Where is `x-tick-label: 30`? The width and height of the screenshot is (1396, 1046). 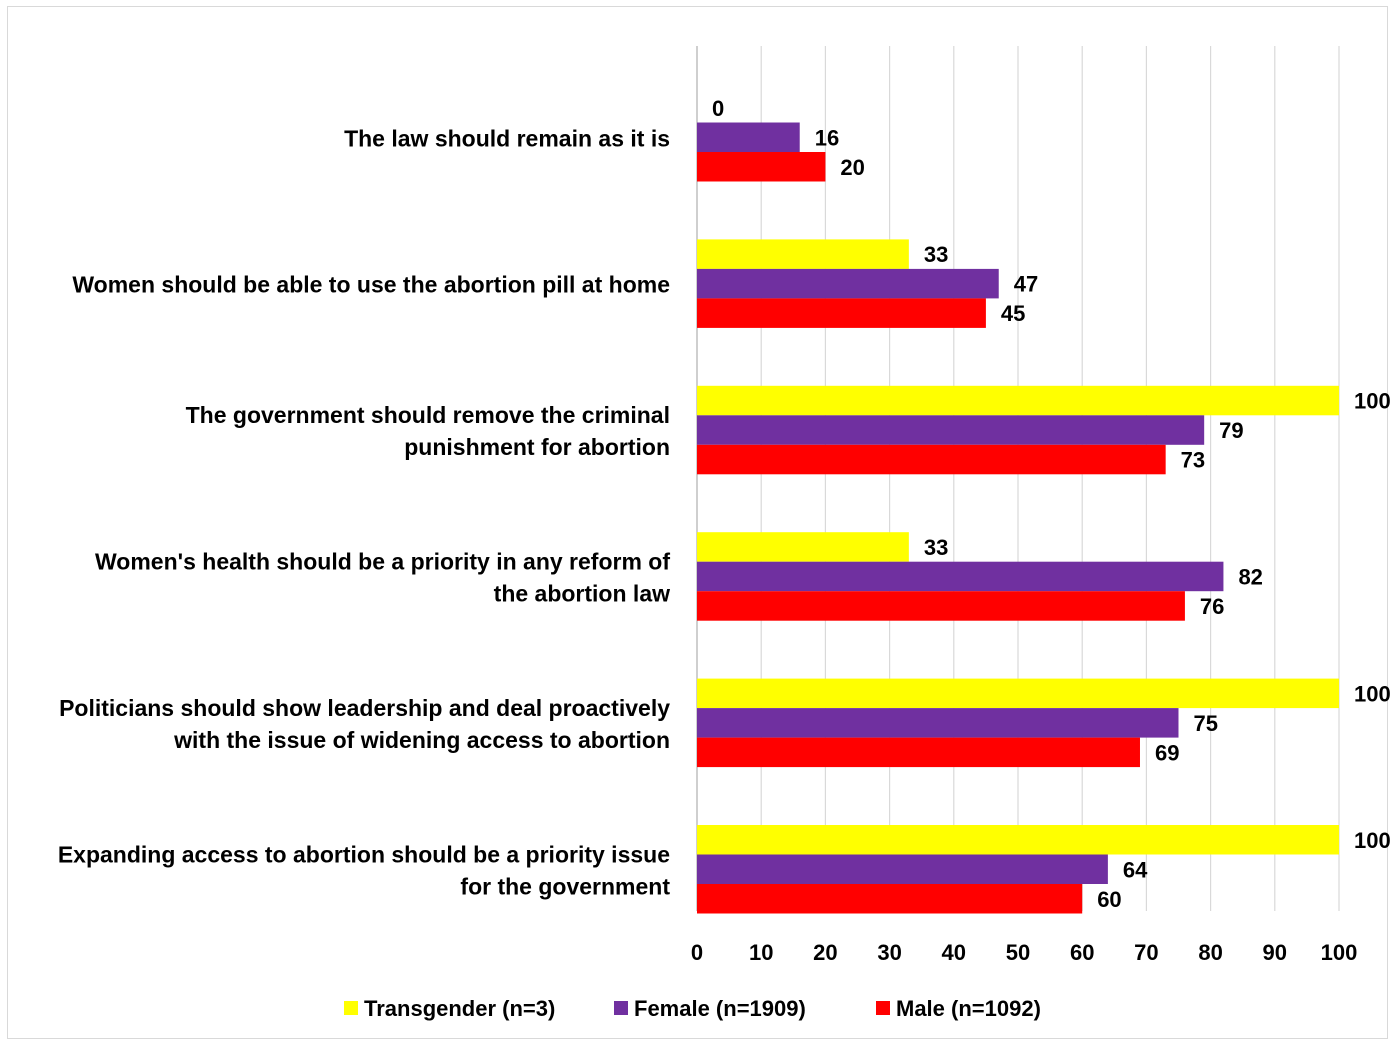 x-tick-label: 30 is located at coordinates (889, 952).